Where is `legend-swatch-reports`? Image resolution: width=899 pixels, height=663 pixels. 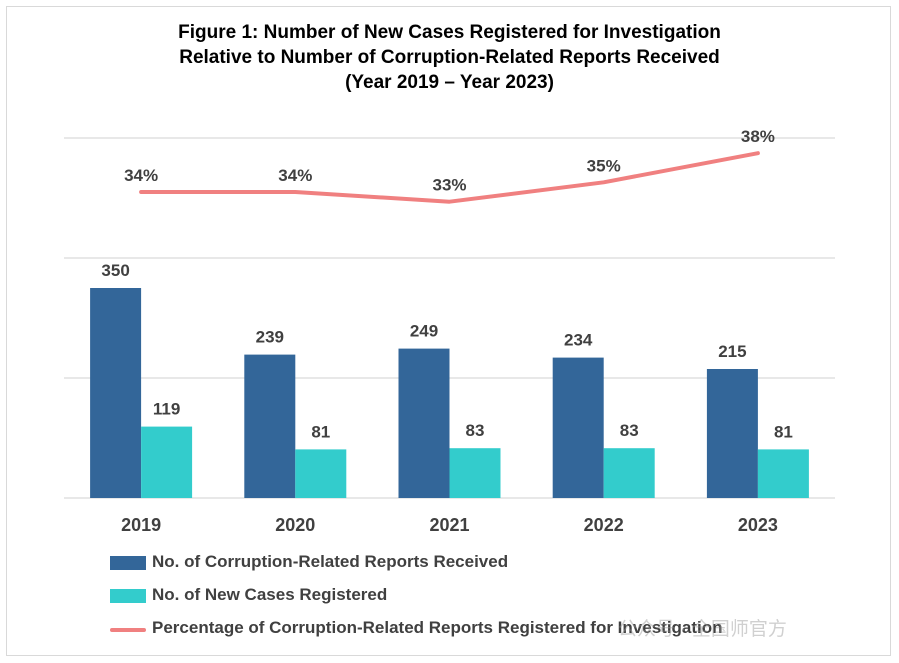 legend-swatch-reports is located at coordinates (128, 563).